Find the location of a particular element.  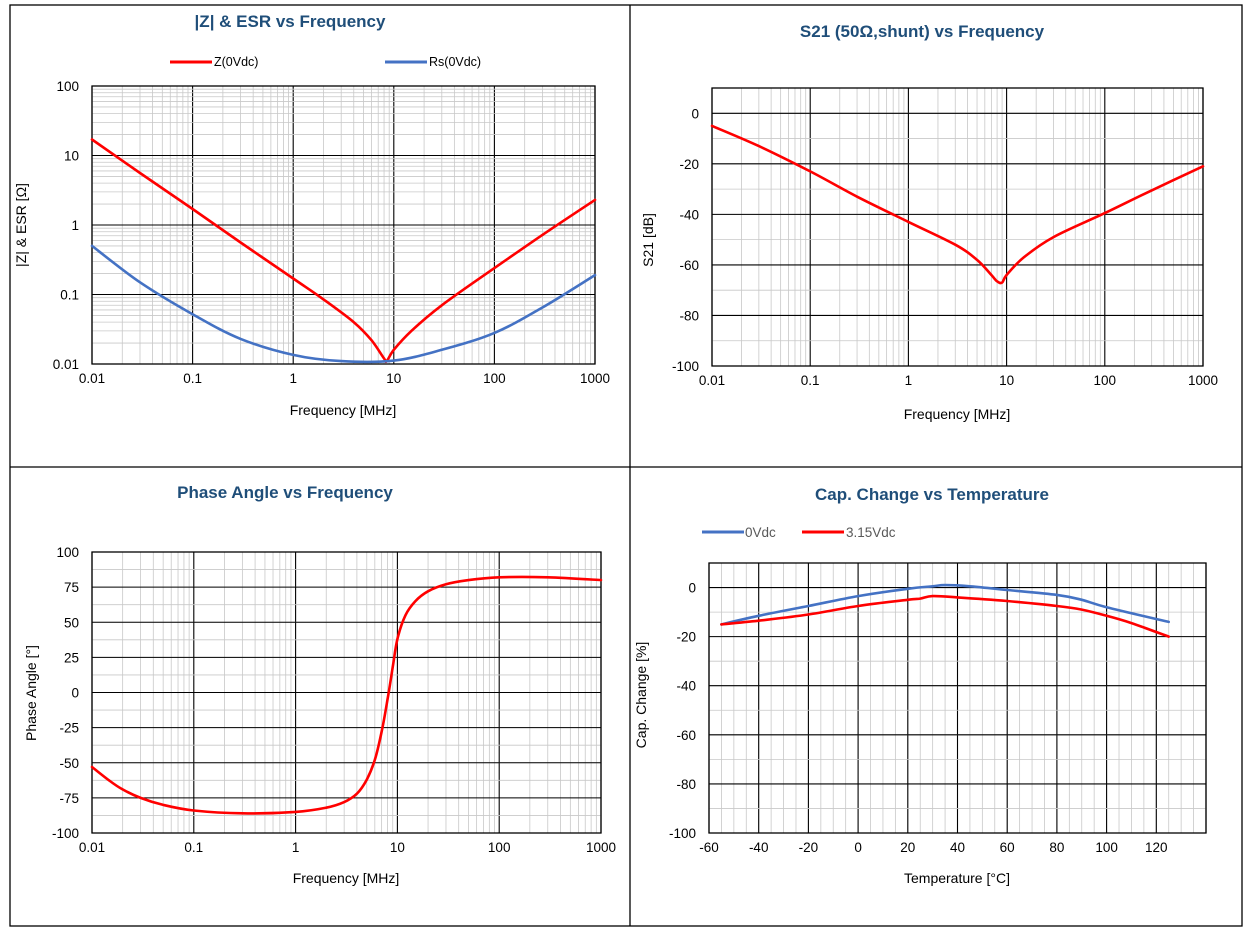

y-tick-label: -25 is located at coordinates (69, 728).